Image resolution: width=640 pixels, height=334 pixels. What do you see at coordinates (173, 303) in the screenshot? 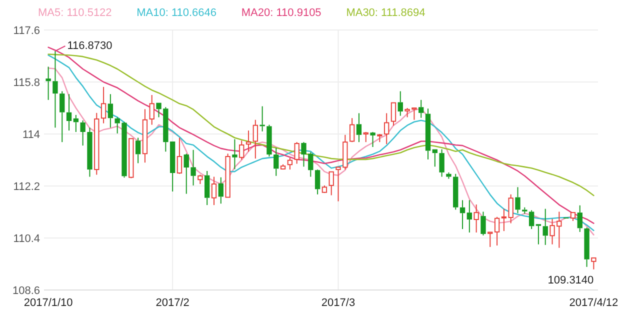
I see `x-tick-label: 2017/2` at bounding box center [173, 303].